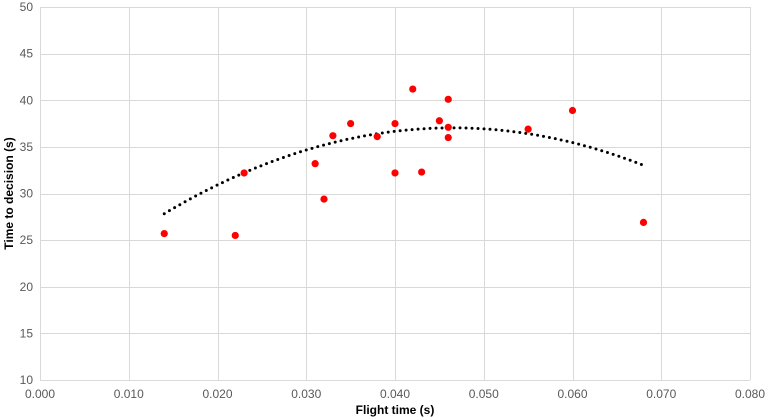 The height and width of the screenshot is (419, 765). I want to click on y-tick-label: 15, so click(27, 333).